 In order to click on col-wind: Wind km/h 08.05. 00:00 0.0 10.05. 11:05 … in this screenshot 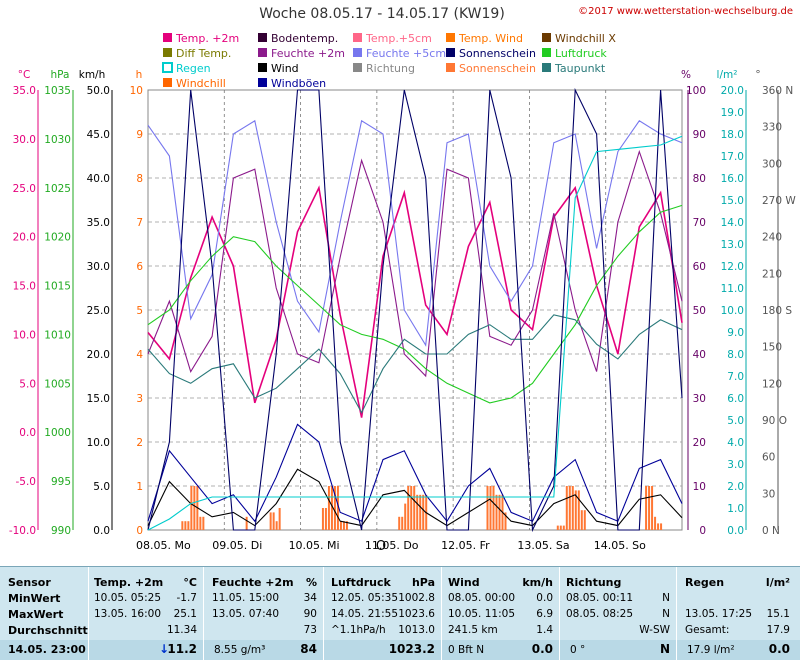, I will do `click(500, 613)`.